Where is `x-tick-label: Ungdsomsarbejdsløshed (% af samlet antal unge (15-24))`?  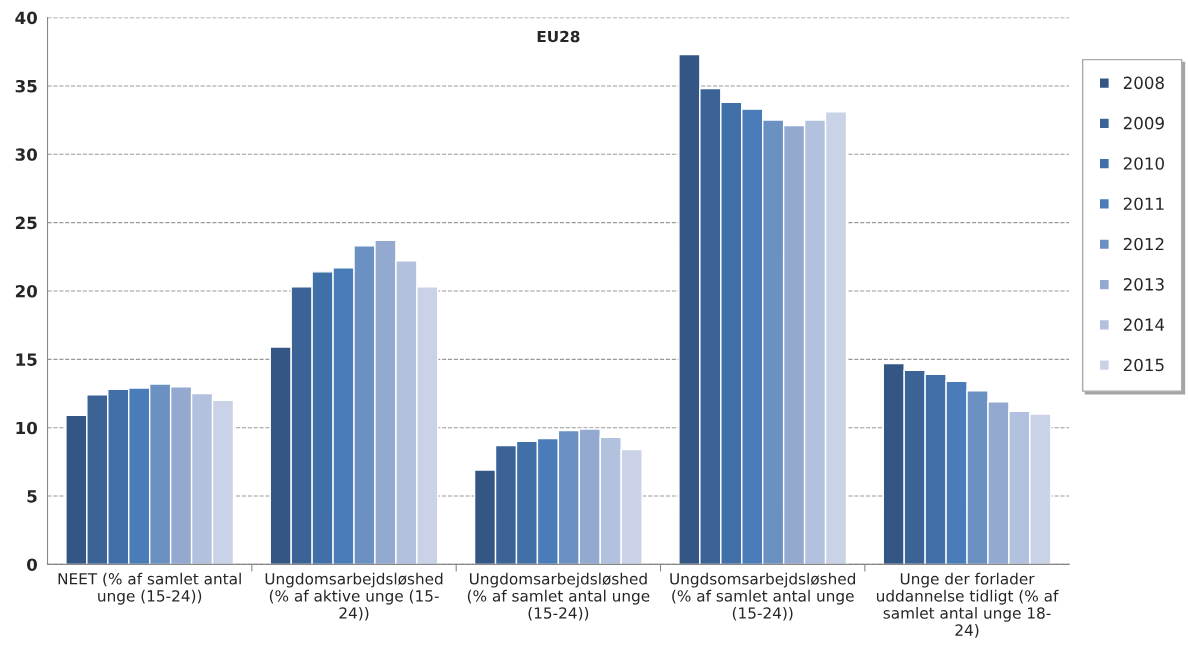
x-tick-label: Ungdsomsarbejdsløshed (% af samlet antal unge (15-24)) is located at coordinates (762, 596).